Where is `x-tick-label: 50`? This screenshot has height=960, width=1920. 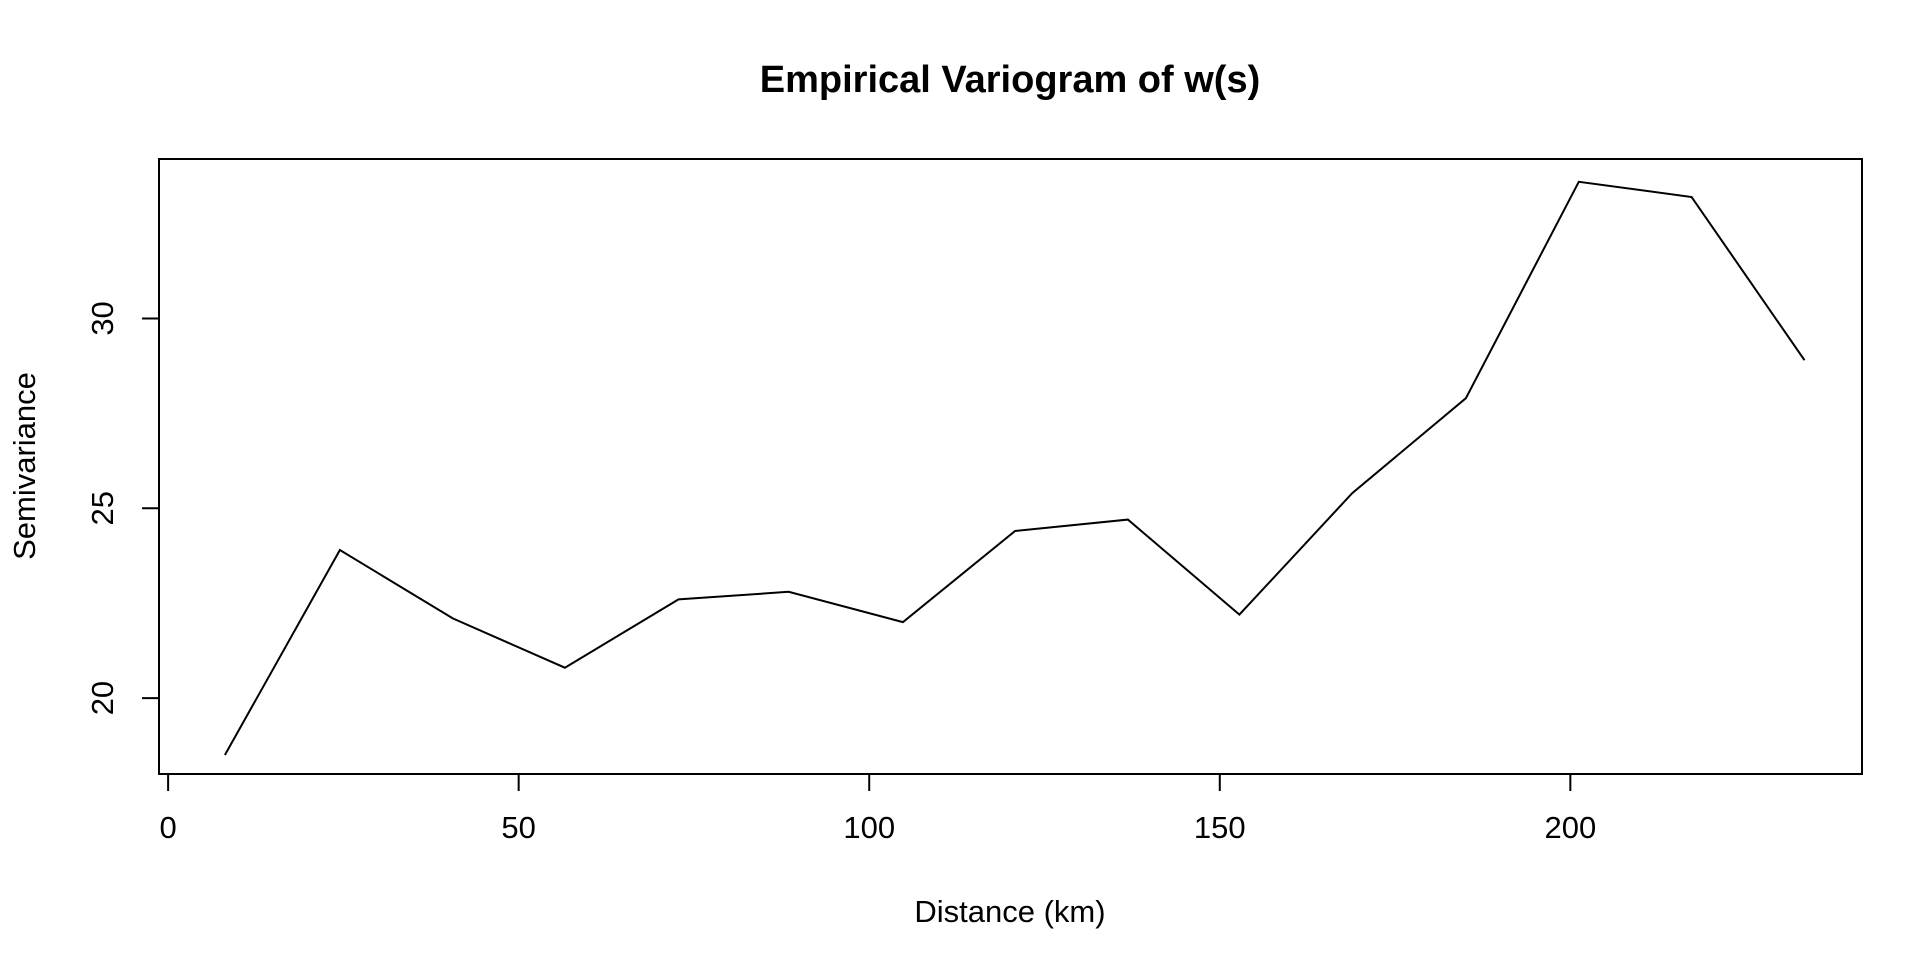 x-tick-label: 50 is located at coordinates (518, 827).